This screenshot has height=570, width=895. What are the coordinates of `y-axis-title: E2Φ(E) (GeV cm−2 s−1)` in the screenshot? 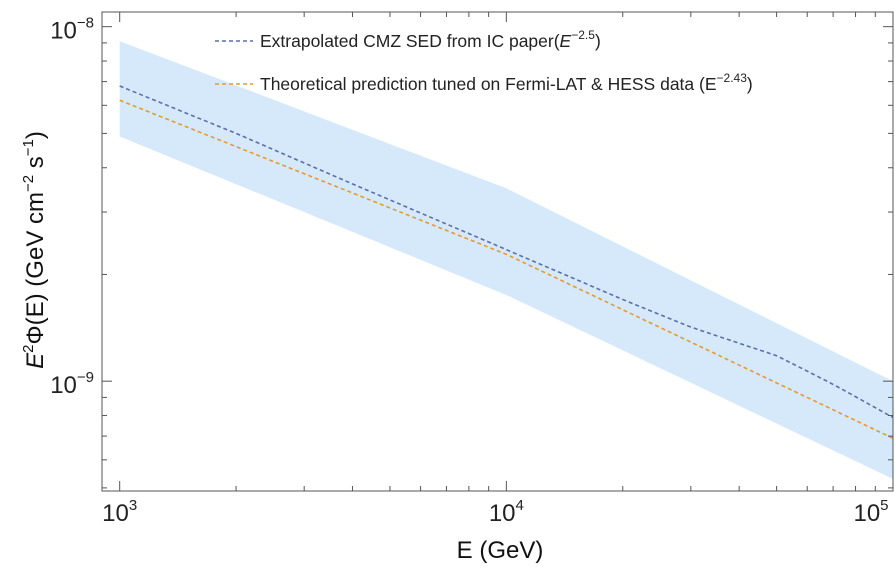 It's located at (34, 250).